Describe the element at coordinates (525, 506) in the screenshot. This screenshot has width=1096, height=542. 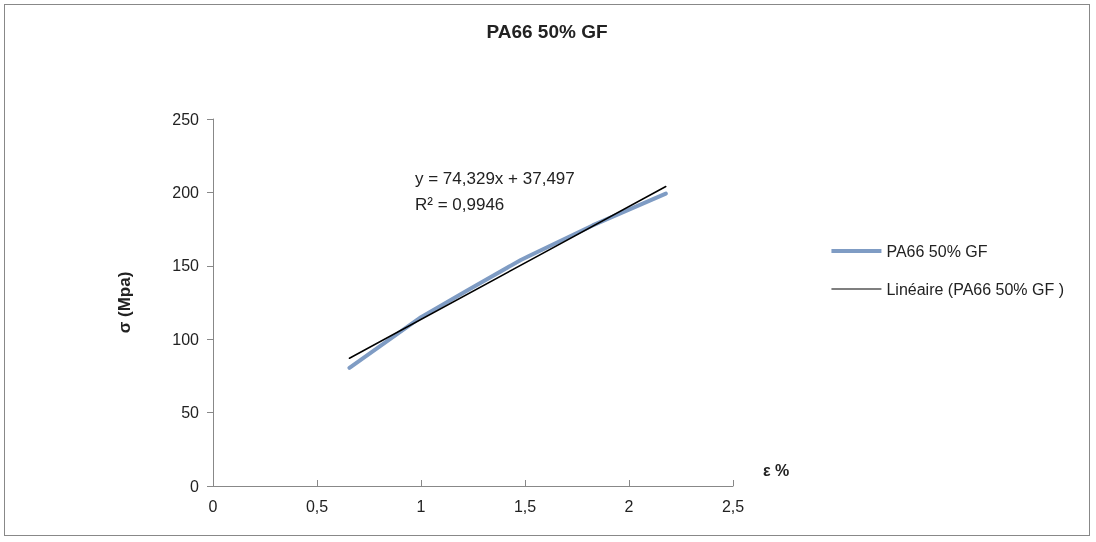
I see `x-tick-label: 1,5` at that location.